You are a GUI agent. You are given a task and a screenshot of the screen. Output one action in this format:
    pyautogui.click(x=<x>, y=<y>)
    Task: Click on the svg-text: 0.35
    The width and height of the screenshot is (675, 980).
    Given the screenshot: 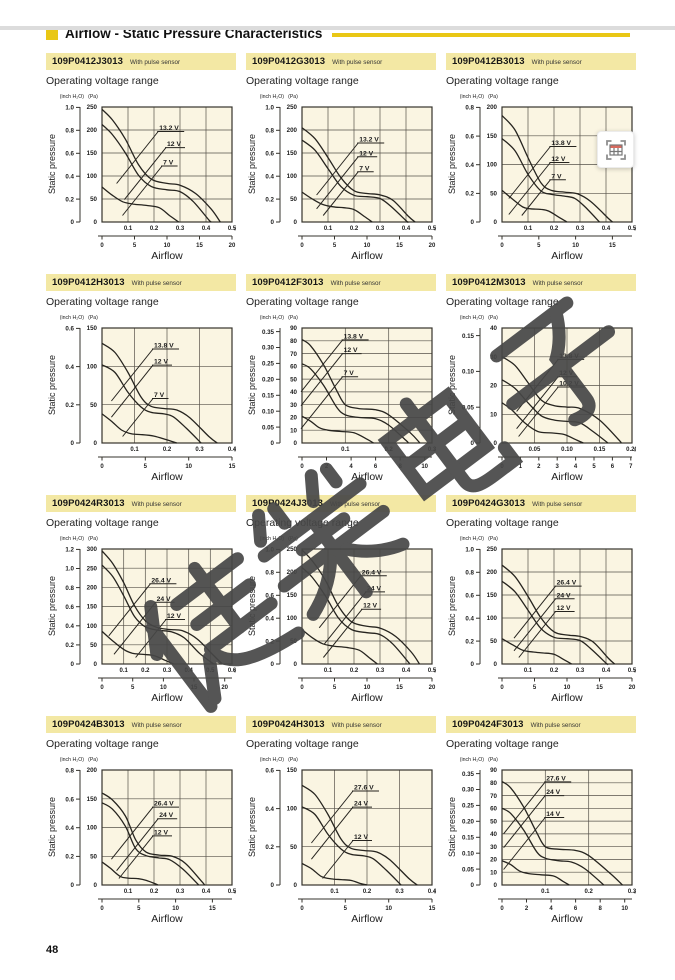 What is the action you would take?
    pyautogui.click(x=468, y=774)
    